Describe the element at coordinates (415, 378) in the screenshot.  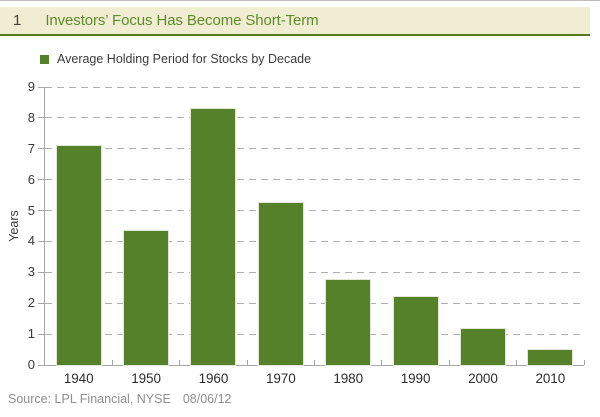
I see `x-label-1990: 1990` at that location.